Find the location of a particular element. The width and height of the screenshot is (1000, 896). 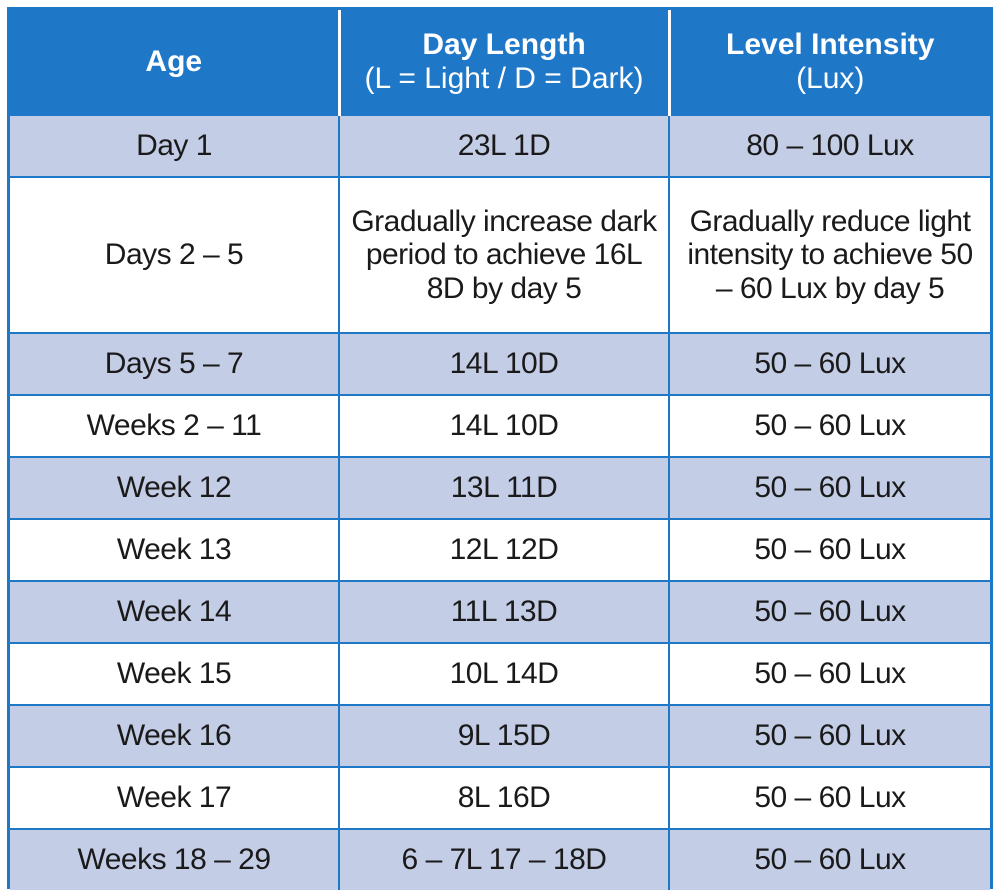

header-day-length: Day Length (L = Light / D = Dark) is located at coordinates (503, 62).